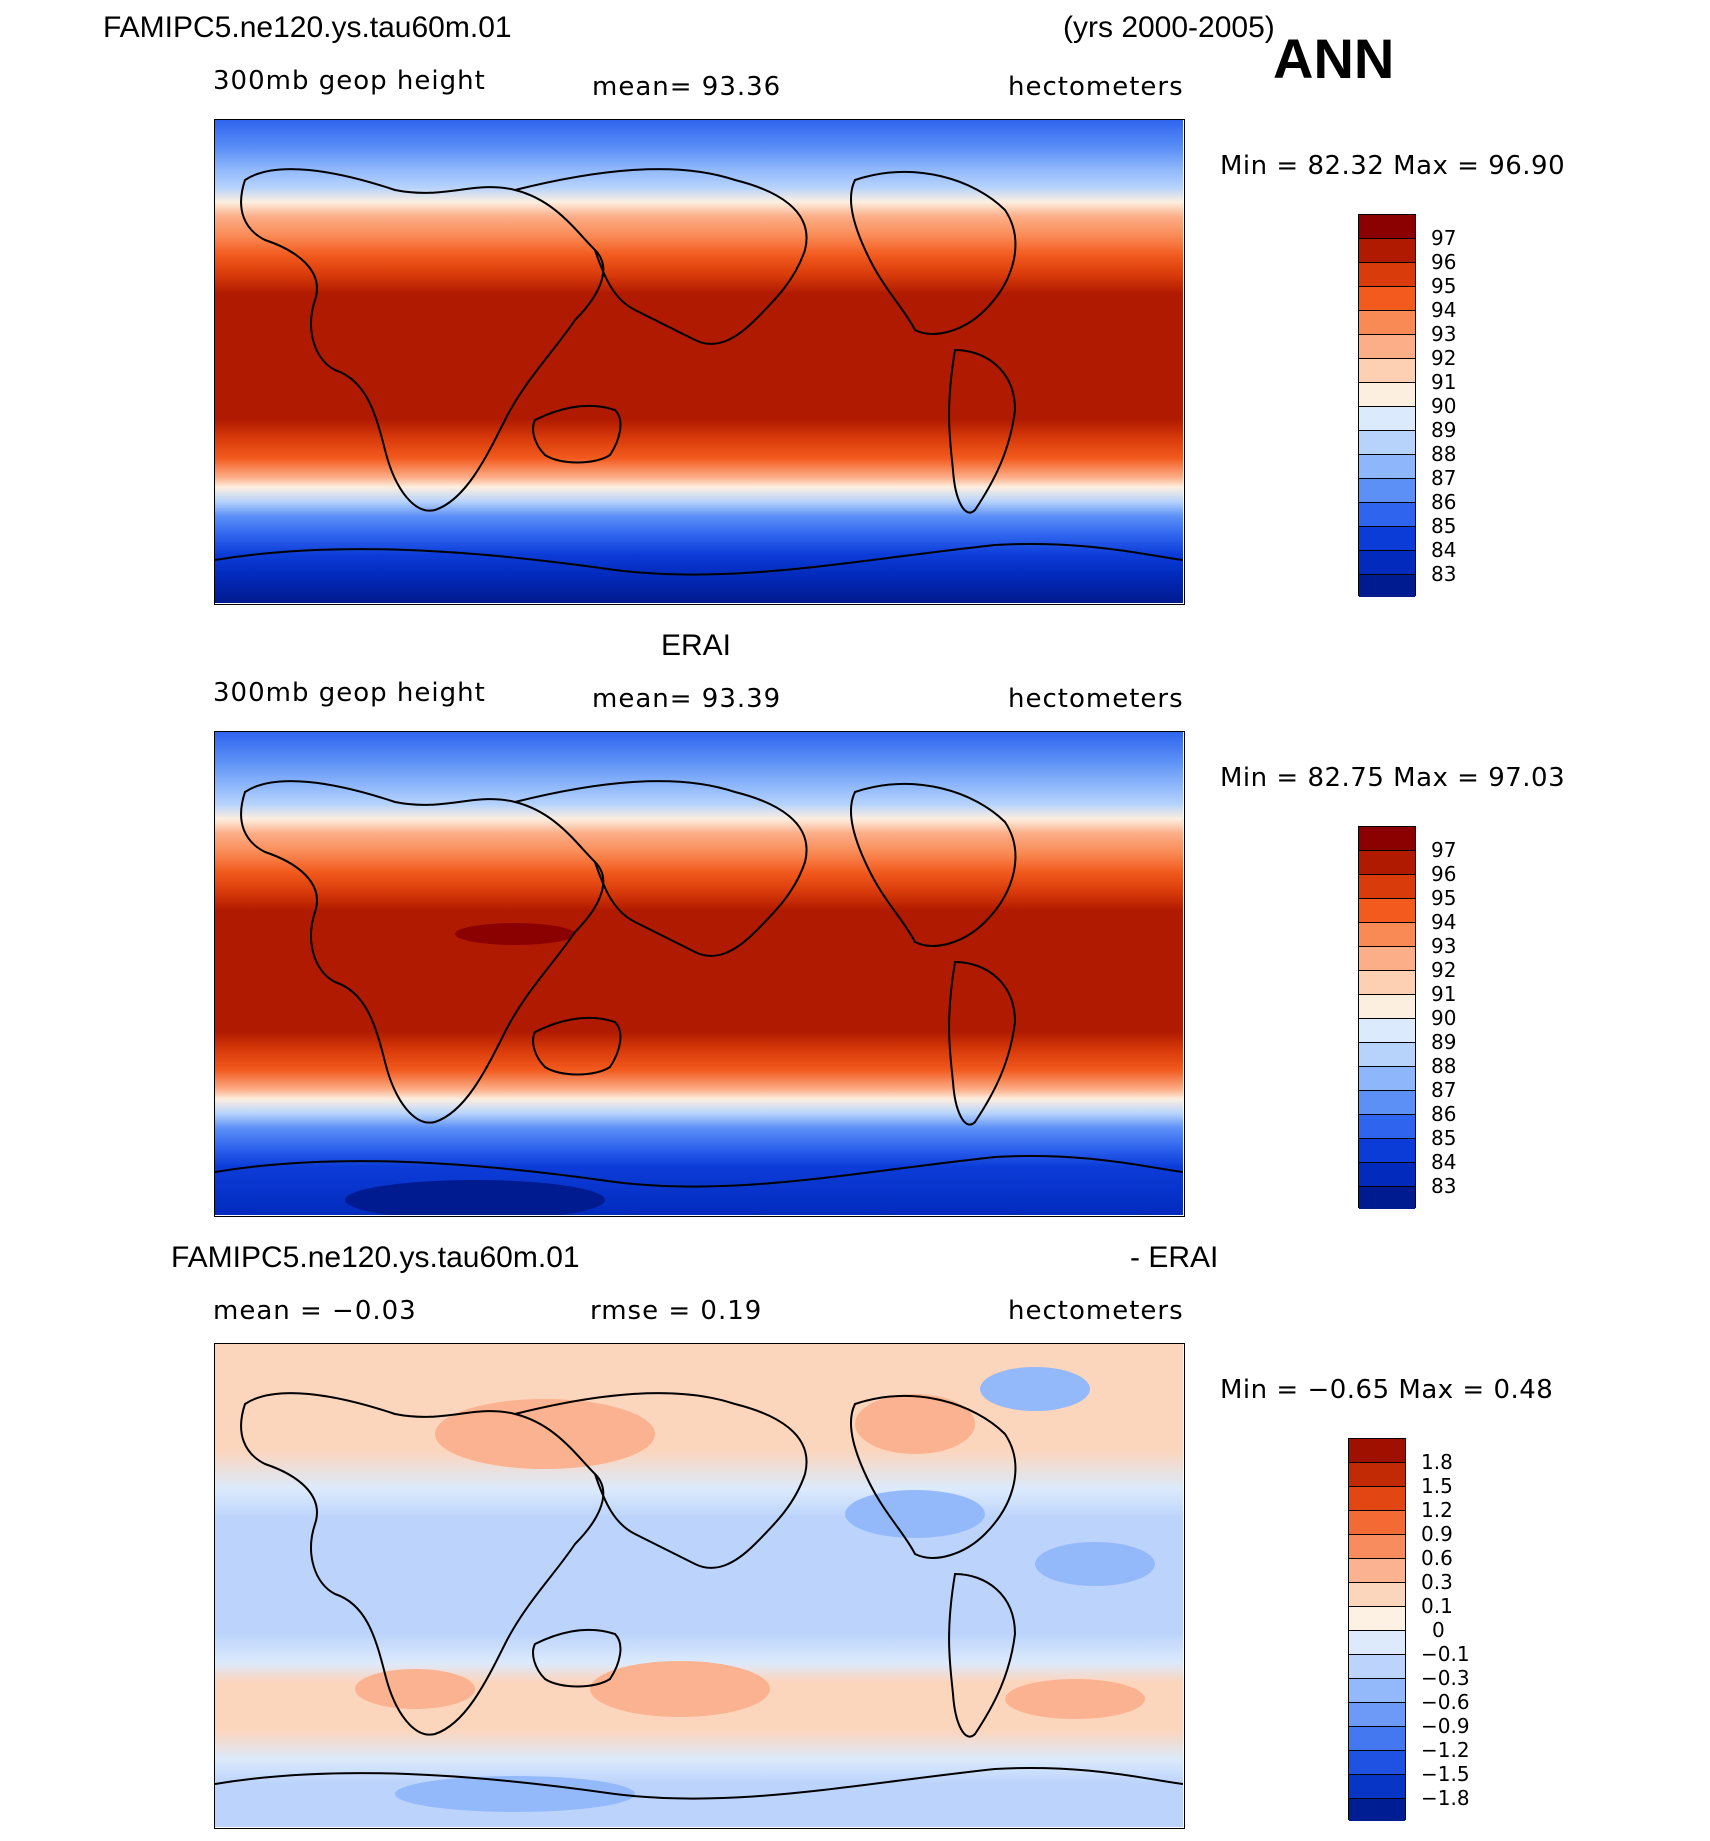  I want to click on panel3-map, so click(699, 1586).